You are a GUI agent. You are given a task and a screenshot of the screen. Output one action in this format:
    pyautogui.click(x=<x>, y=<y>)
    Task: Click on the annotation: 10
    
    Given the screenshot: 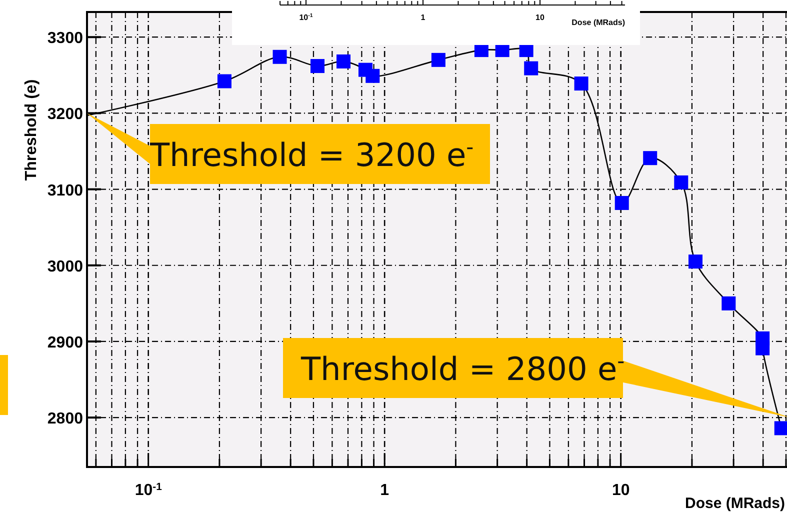 What is the action you would take?
    pyautogui.click(x=540, y=17)
    